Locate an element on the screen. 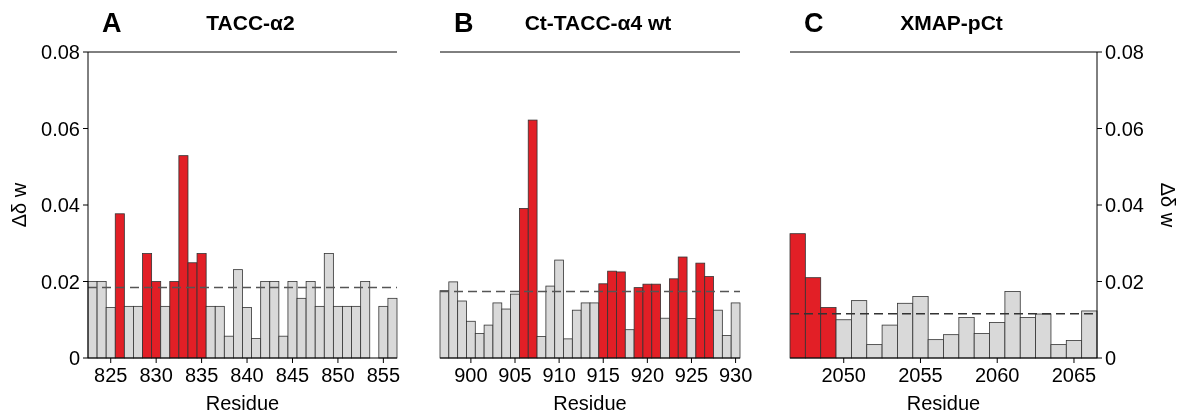 This screenshot has width=1179, height=418. x-tick-label: 930 is located at coordinates (735, 375).